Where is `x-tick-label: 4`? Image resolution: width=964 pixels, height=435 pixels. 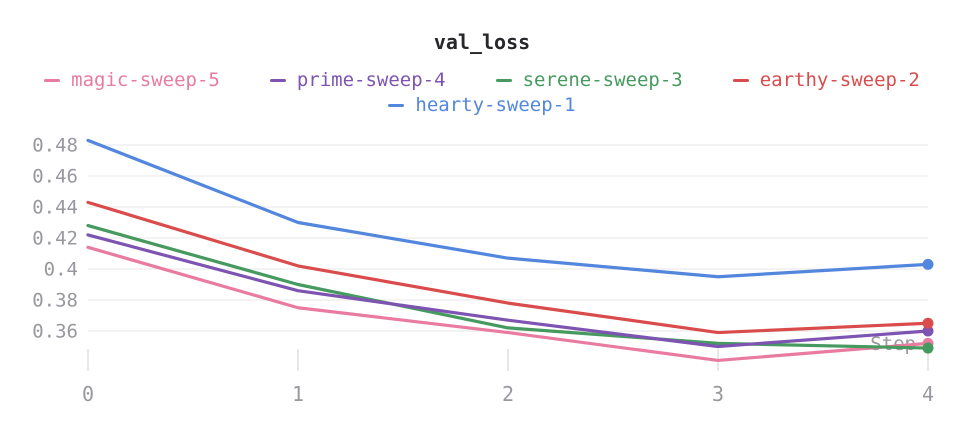 x-tick-label: 4 is located at coordinates (928, 394).